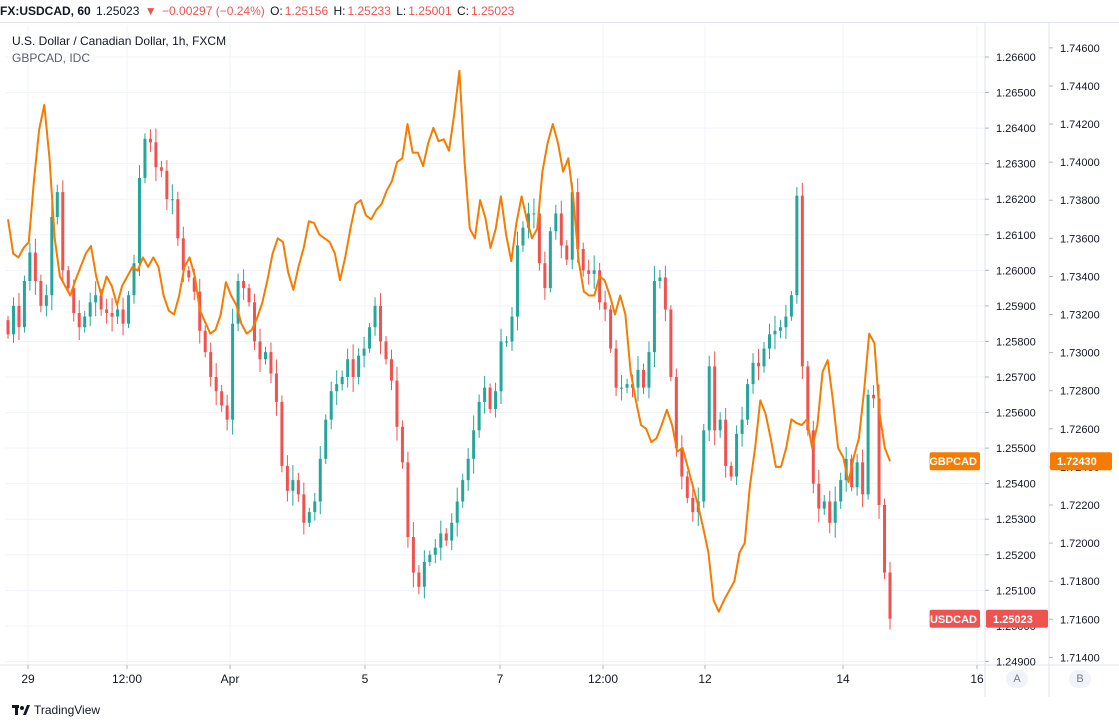  What do you see at coordinates (1080, 163) in the screenshot?
I see `gbpcad-tick-label: 1.74000` at bounding box center [1080, 163].